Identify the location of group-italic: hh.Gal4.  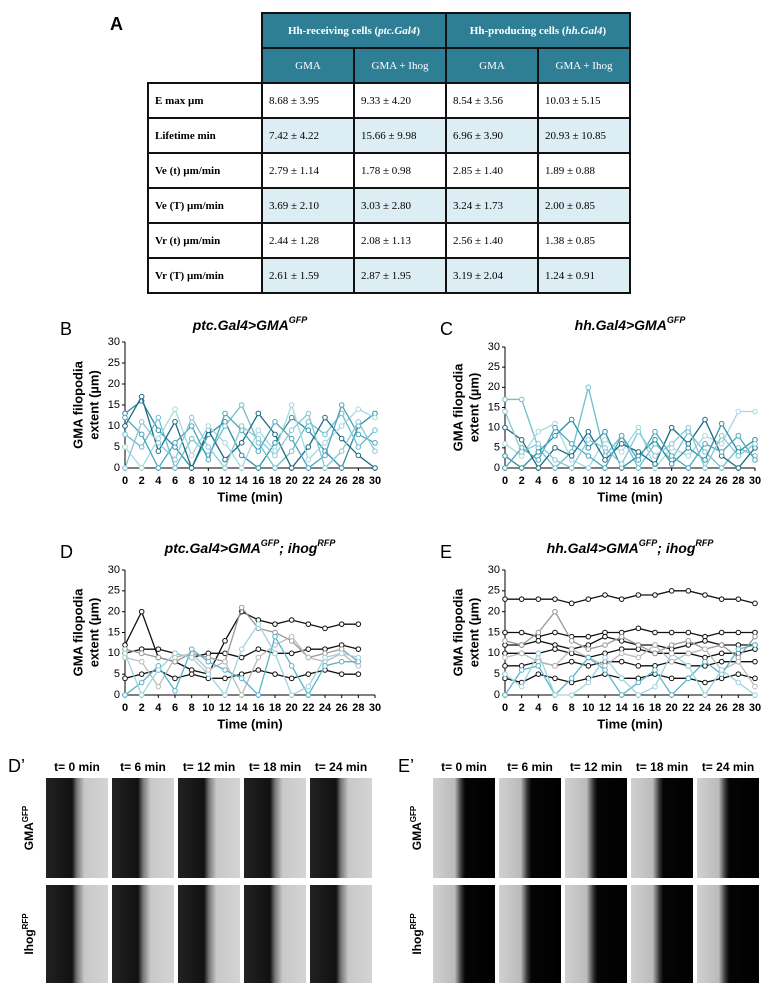
(584, 30).